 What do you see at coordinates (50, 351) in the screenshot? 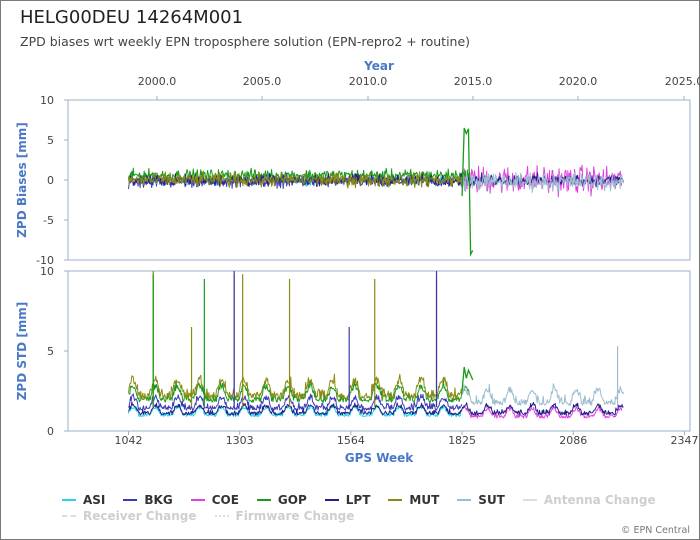
I see `std-y-tick-label: 5` at bounding box center [50, 351].